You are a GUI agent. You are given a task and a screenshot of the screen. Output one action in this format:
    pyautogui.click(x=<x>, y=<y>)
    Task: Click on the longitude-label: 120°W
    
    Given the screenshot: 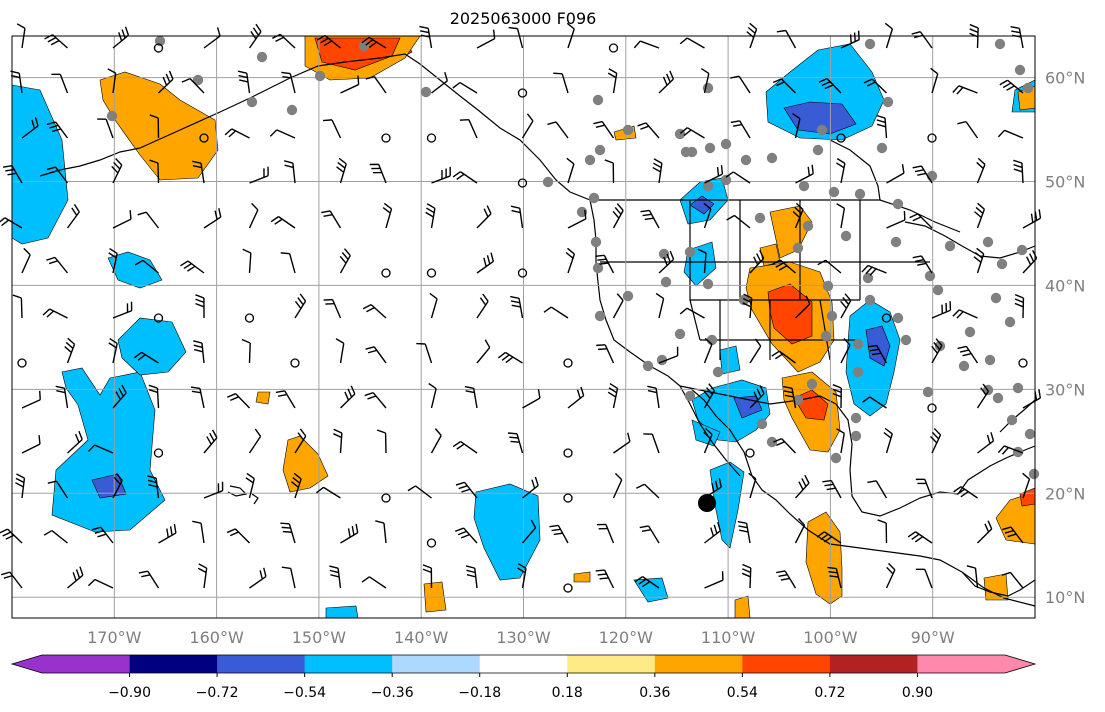 What is the action you would take?
    pyautogui.click(x=626, y=637)
    